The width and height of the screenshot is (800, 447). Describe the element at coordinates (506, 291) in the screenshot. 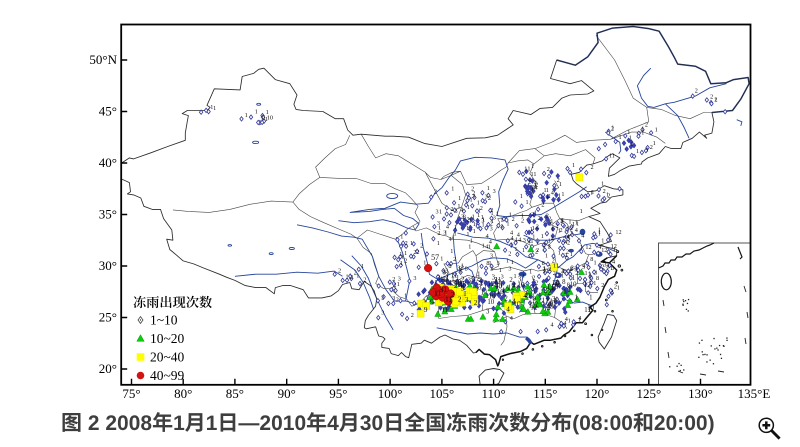

I see `svg-text: 12` at that location.